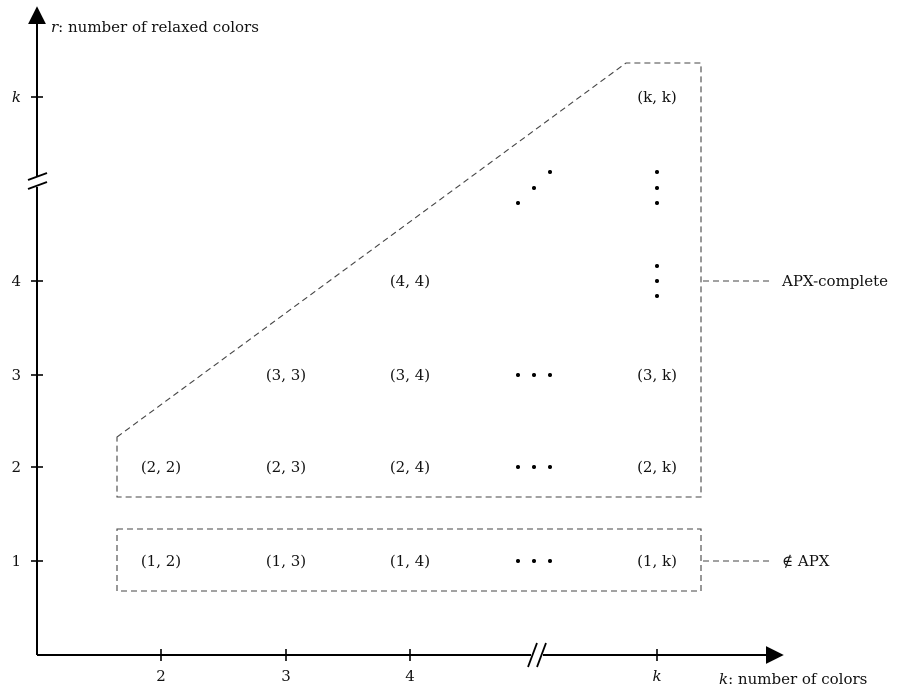 Image resolution: width=907 pixels, height=692 pixels. What do you see at coordinates (793, 679) in the screenshot?
I see `x-axis-title: k: number of colors` at bounding box center [793, 679].